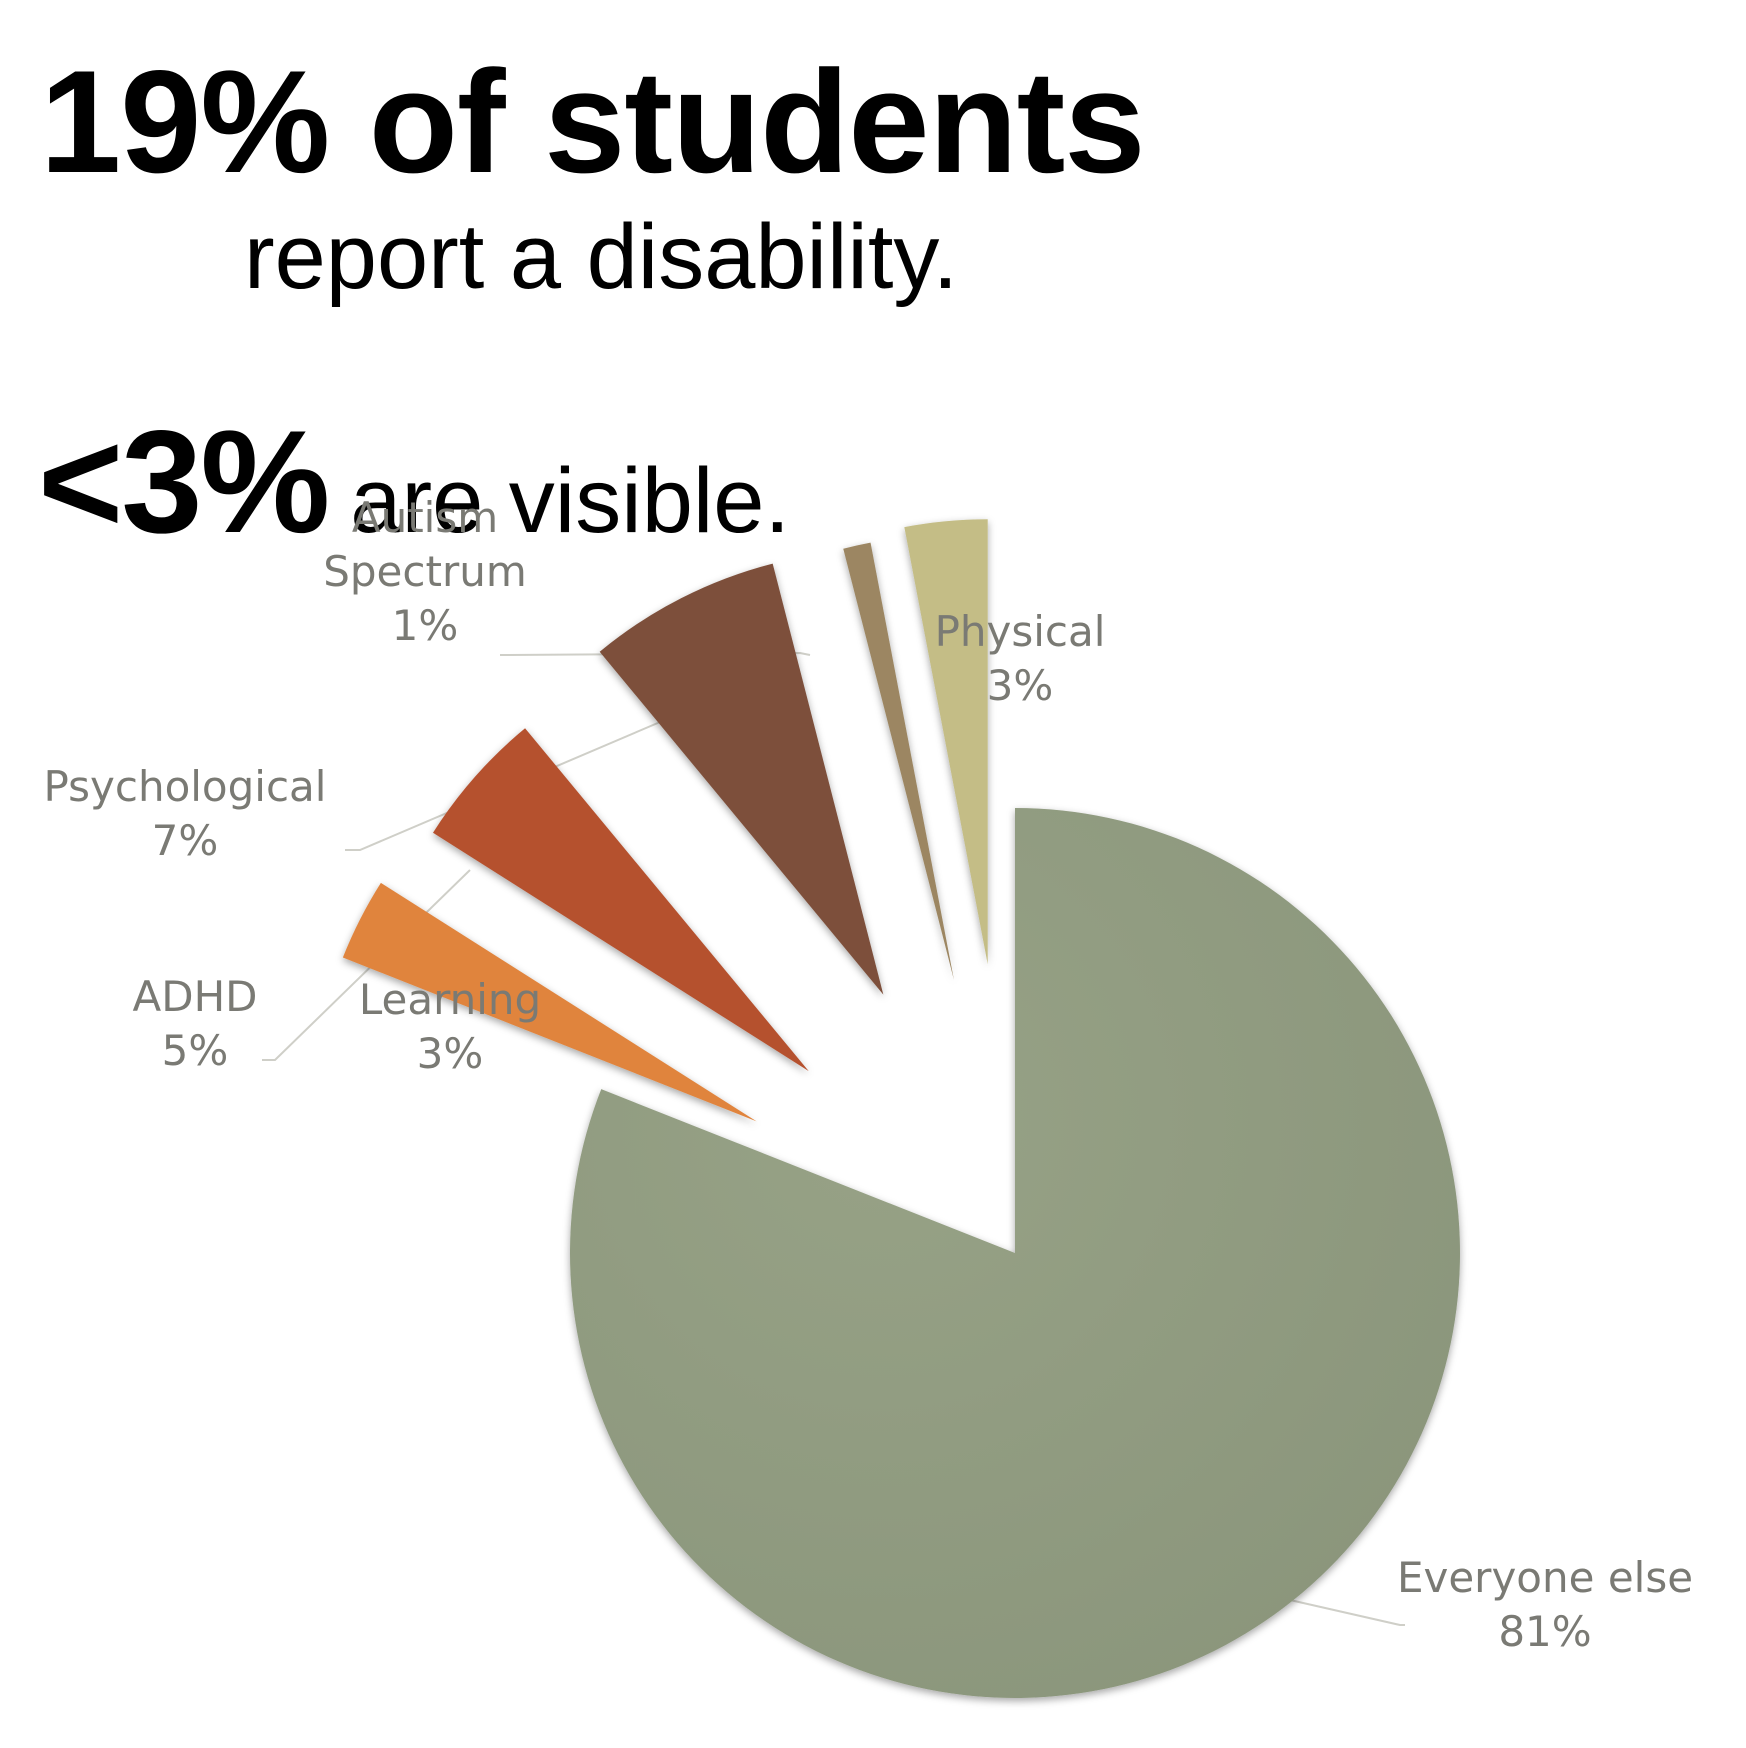  What do you see at coordinates (1545, 1604) in the screenshot?
I see `slice-label-everyone-else: Everyone else 81%` at bounding box center [1545, 1604].